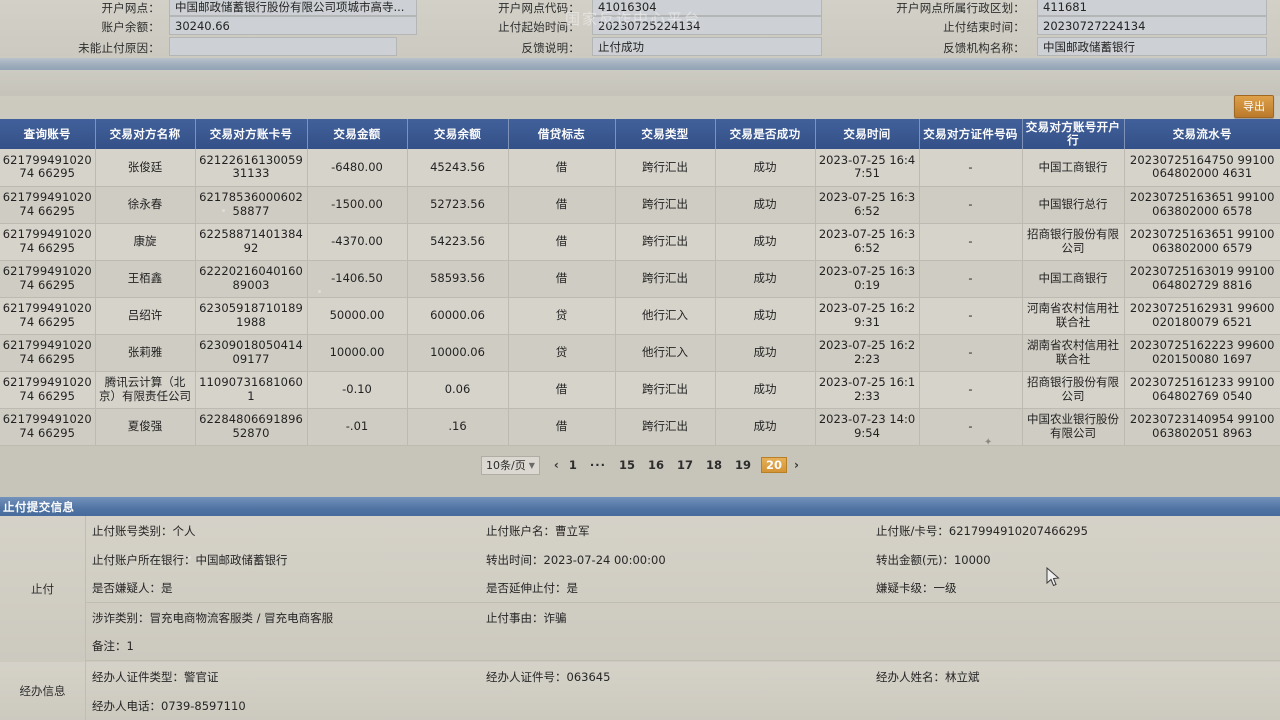 The width and height of the screenshot is (1280, 720). Describe the element at coordinates (458, 205) in the screenshot. I see `cell-balance: 52723.56` at that location.